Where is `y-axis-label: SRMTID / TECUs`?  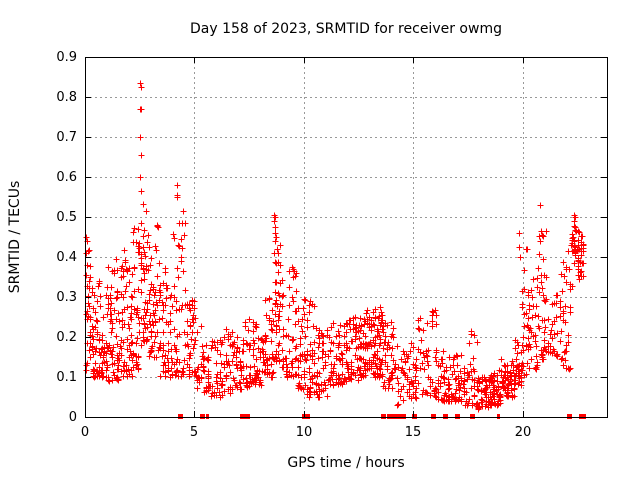
y-axis-label: SRMTID / TECUs is located at coordinates (15, 237).